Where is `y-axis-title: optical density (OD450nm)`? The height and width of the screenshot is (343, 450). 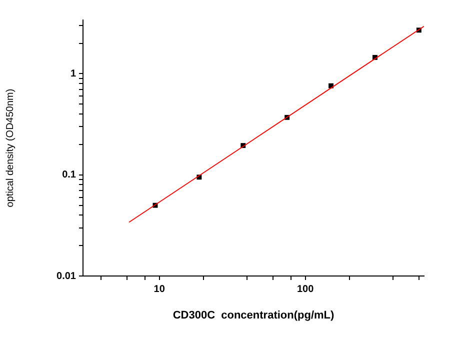
y-axis-title: optical density (OD450nm) is located at coordinates (10, 148).